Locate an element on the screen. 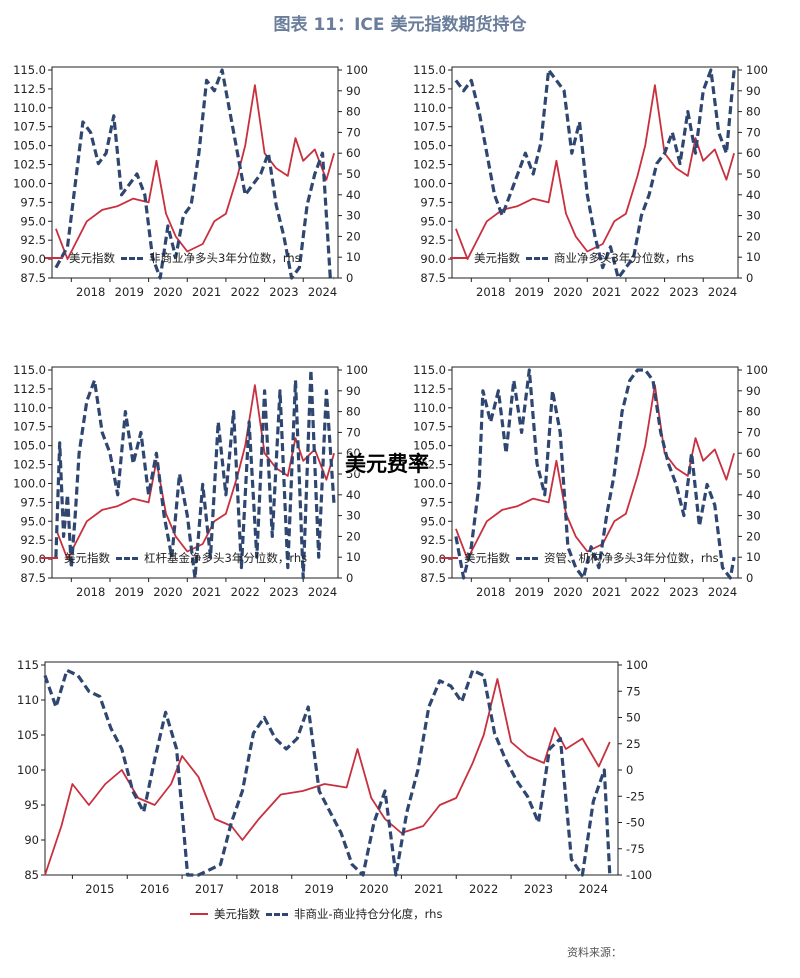 This screenshot has width=800, height=978. right-tick-label: 75 is located at coordinates (633, 691).